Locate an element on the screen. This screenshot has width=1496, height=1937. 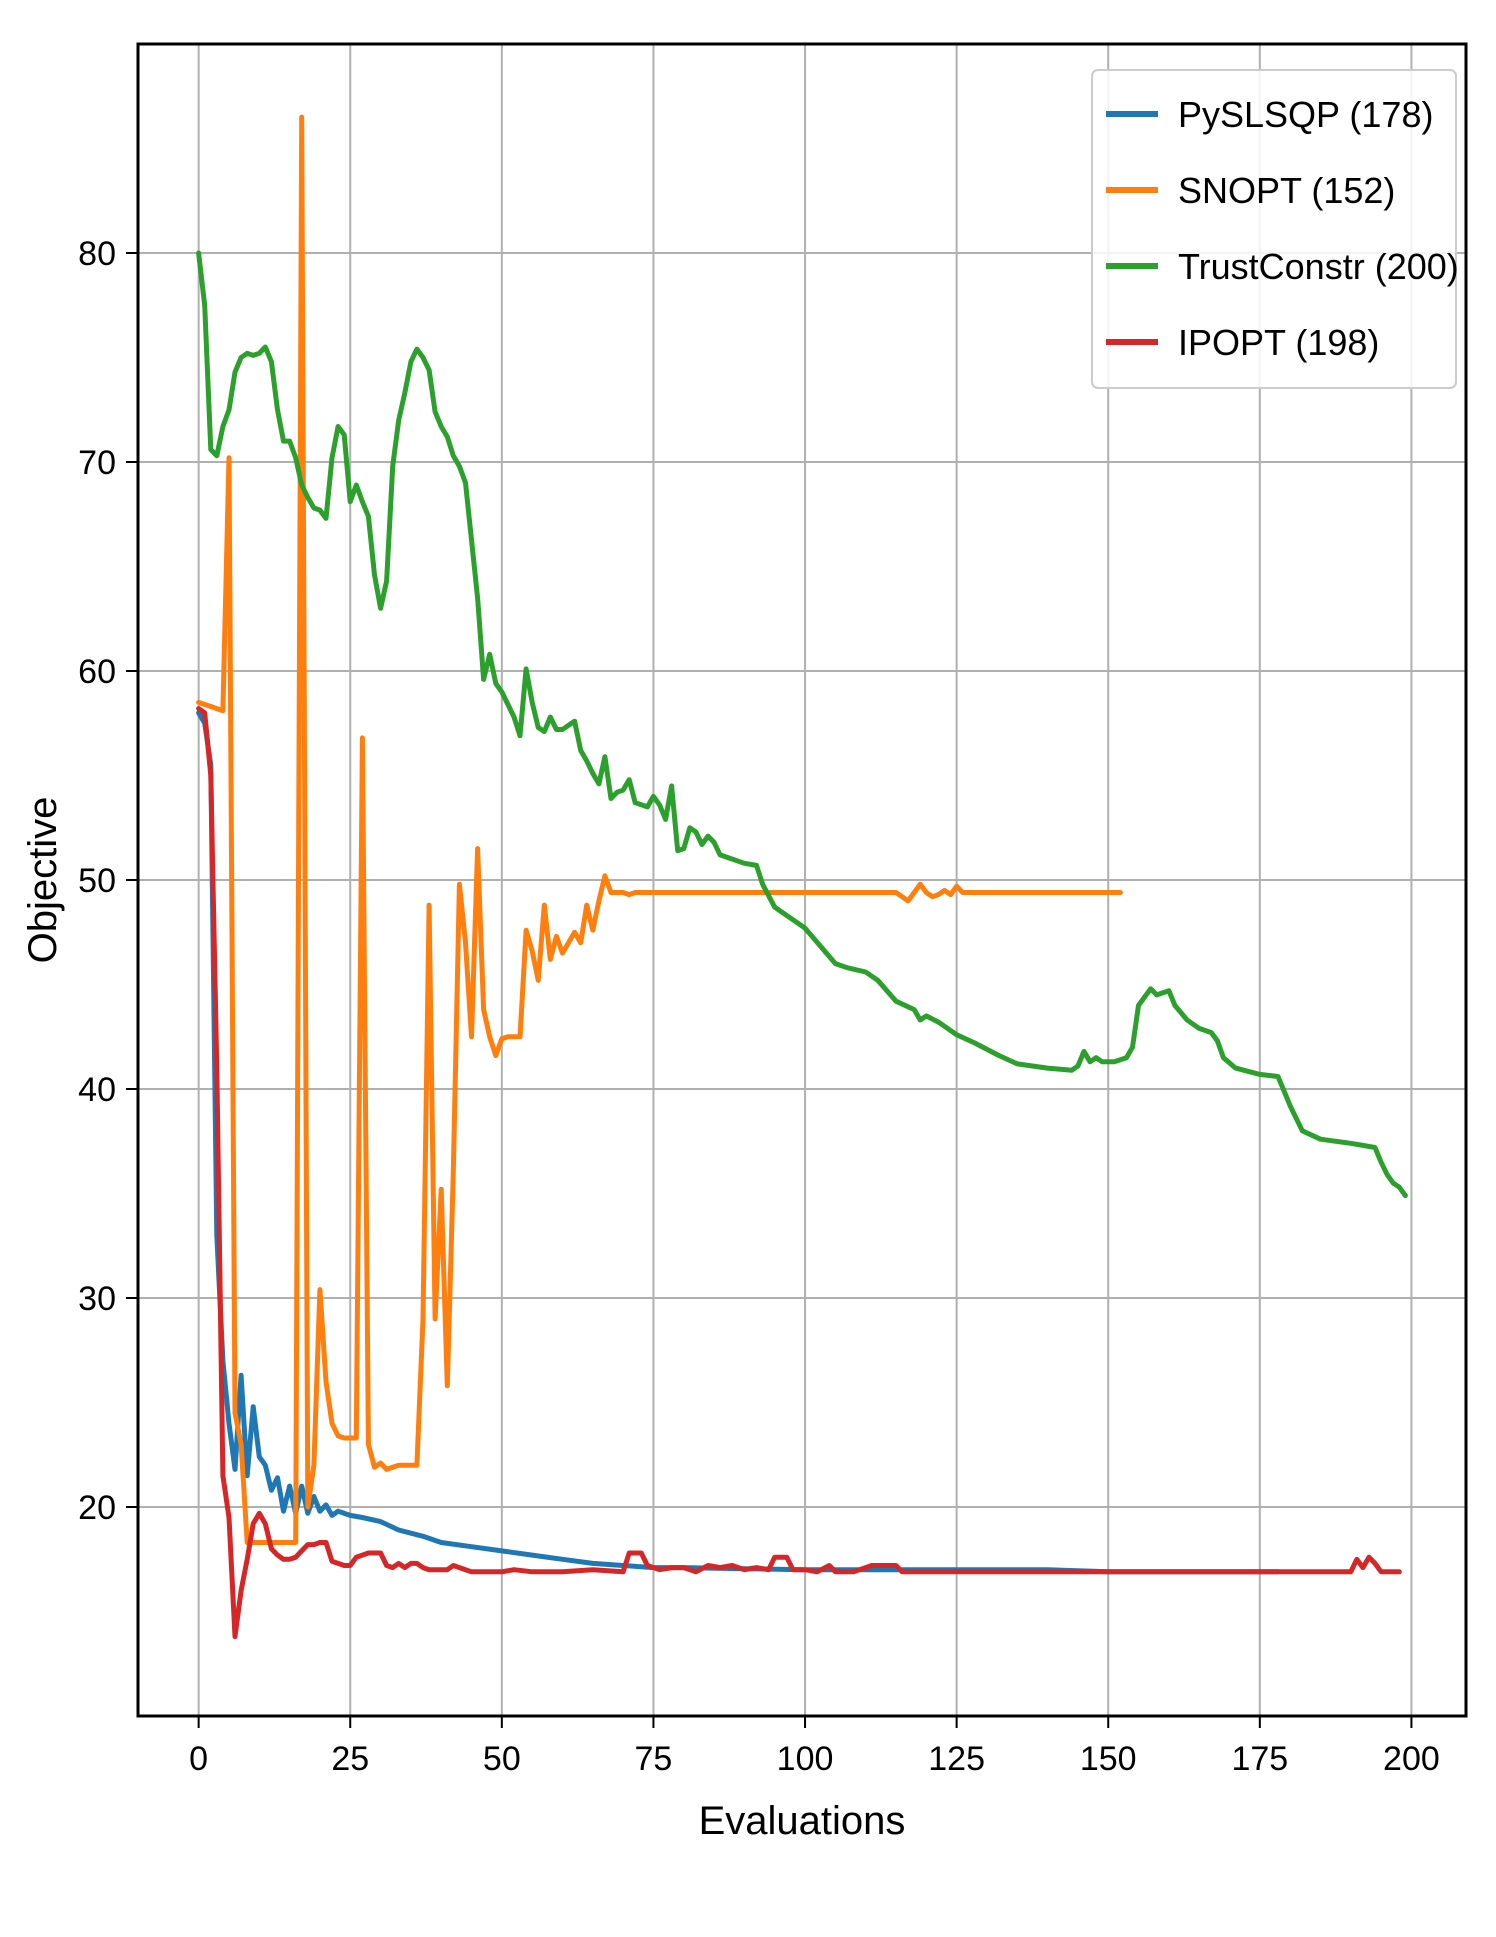
legend-box is located at coordinates (1274, 229).